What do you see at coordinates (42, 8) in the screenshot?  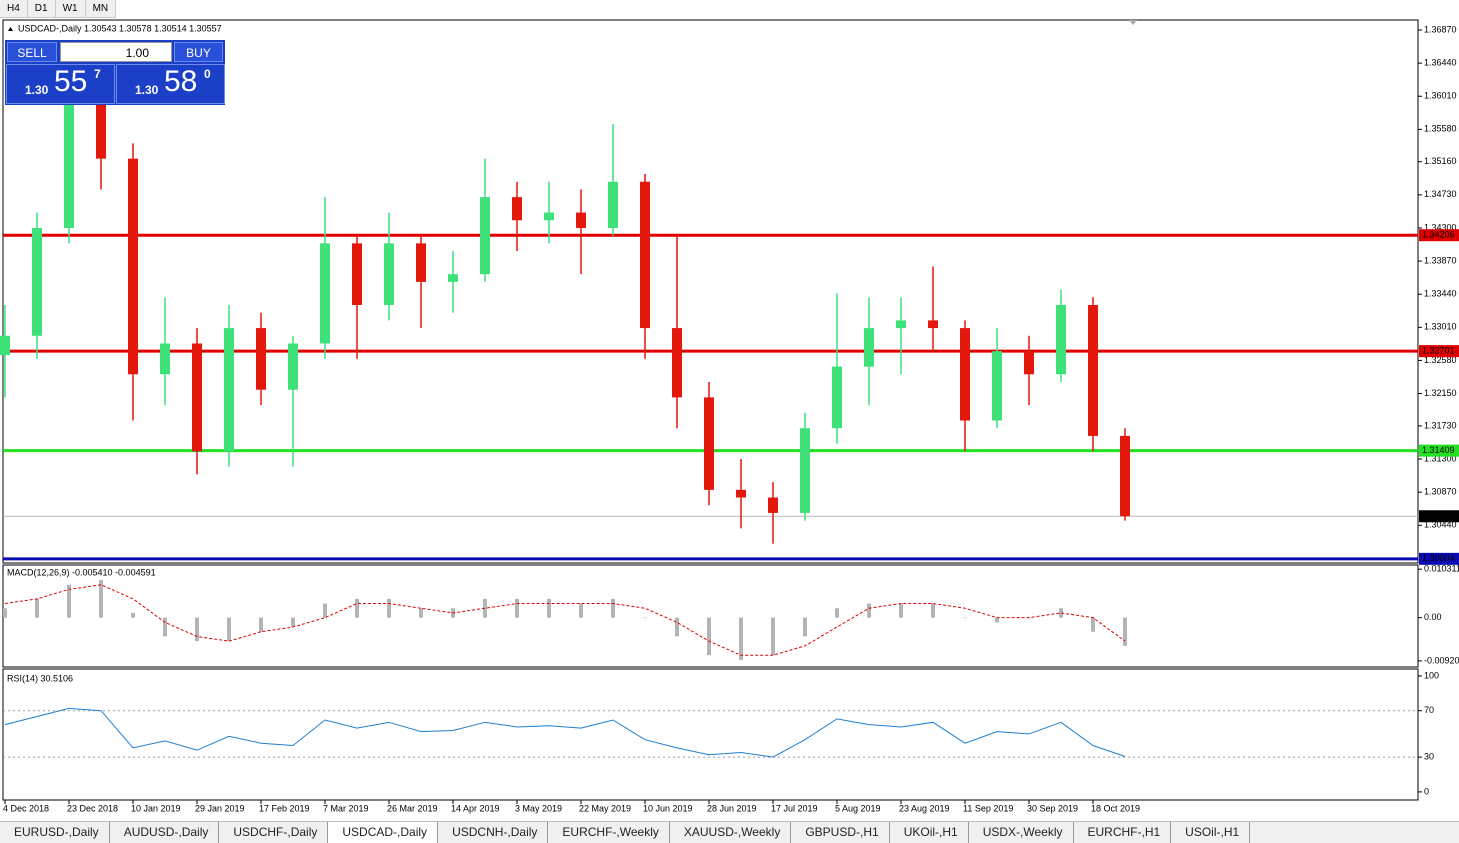 I see `timeframe-button: D1` at bounding box center [42, 8].